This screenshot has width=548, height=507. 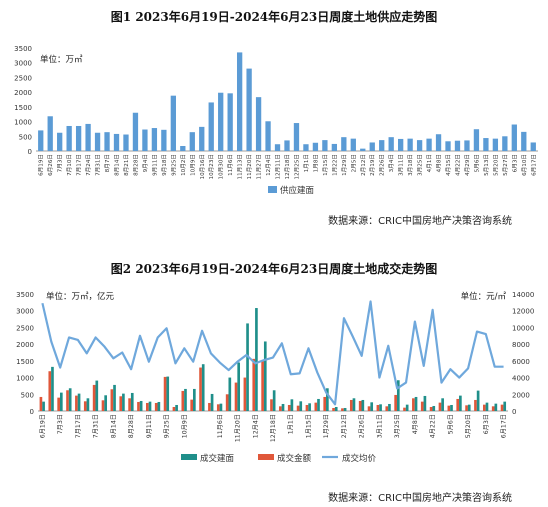 I want to click on x-tick-label: 5月13日, so click(x=486, y=165).